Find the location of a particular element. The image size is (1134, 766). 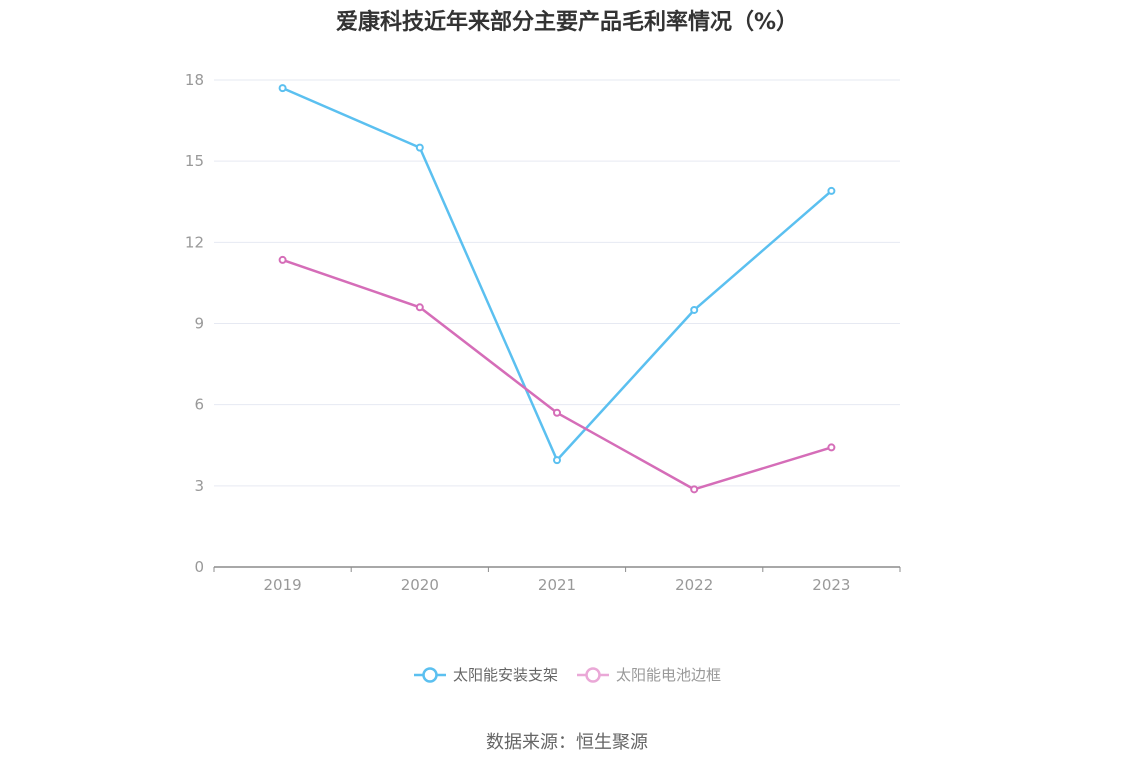

chart-legend: 太阳能安装支架 太阳能电池边框 is located at coordinates (567, 674).